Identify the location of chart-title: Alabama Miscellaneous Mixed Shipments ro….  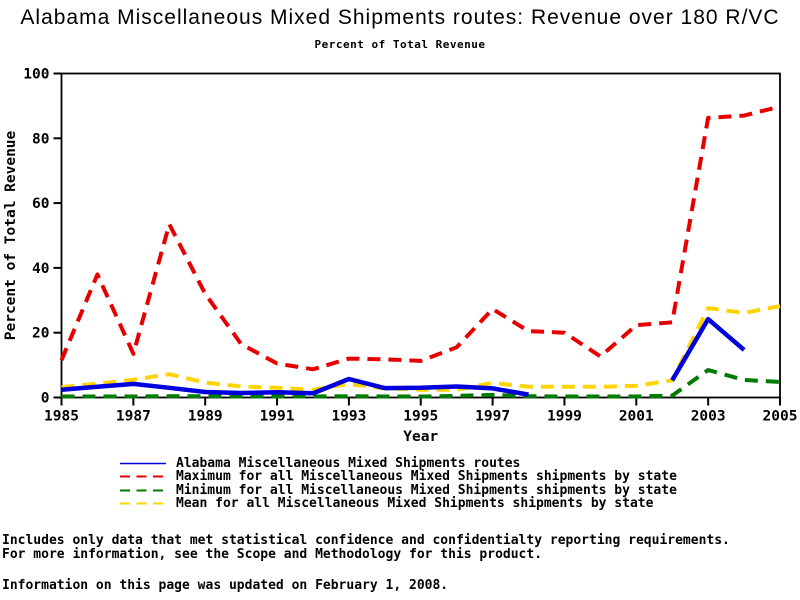
(400, 17).